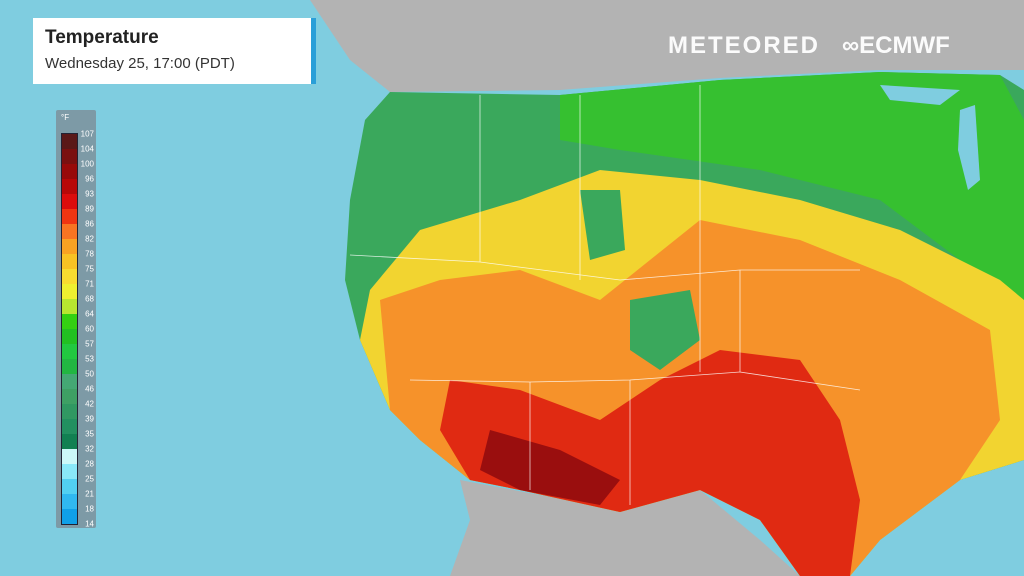 The height and width of the screenshot is (576, 1024). What do you see at coordinates (89, 224) in the screenshot?
I see `legend-label: 86` at bounding box center [89, 224].